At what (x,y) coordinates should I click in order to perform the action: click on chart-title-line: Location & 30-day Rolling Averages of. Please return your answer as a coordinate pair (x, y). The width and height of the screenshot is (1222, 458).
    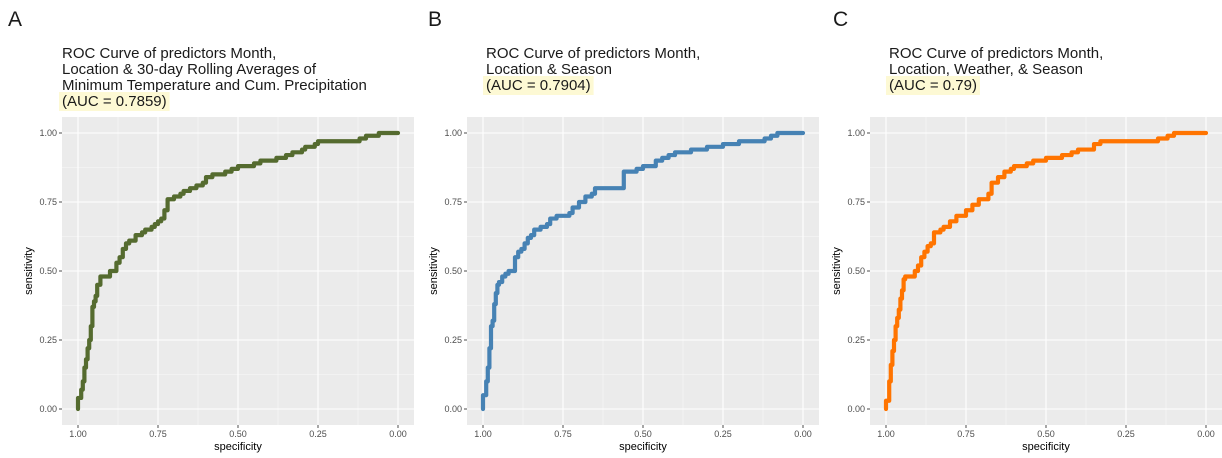
    Looking at the image, I should click on (189, 69).